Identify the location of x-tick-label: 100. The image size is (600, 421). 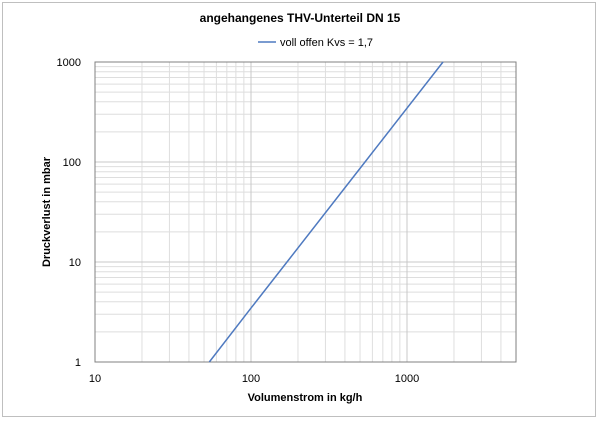
(251, 379).